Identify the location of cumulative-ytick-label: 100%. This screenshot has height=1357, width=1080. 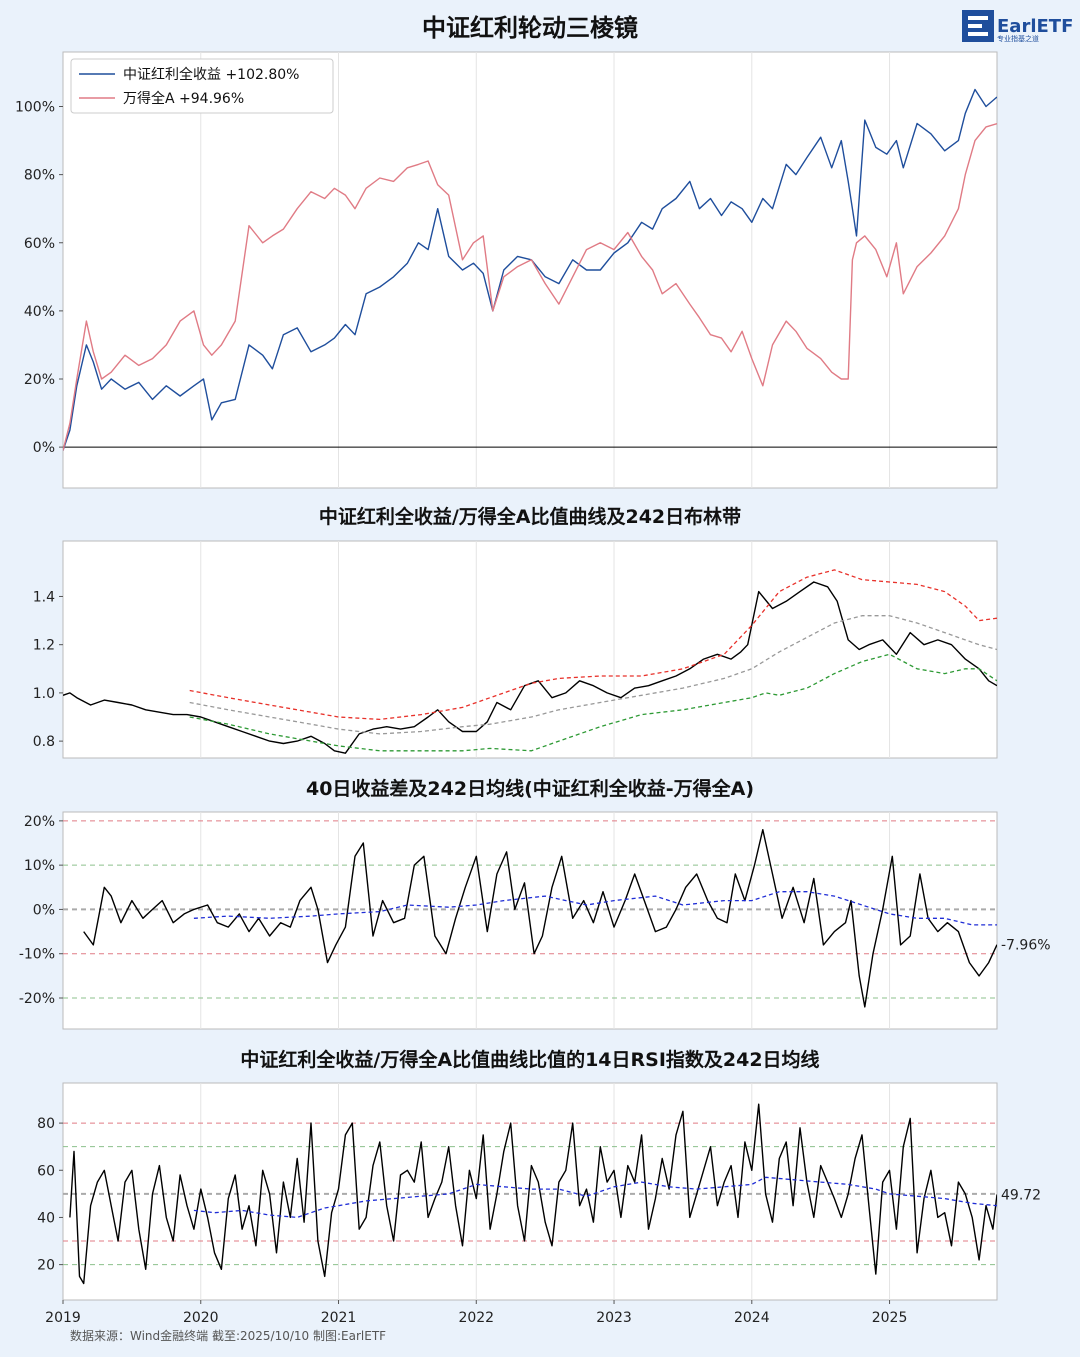
(35, 108).